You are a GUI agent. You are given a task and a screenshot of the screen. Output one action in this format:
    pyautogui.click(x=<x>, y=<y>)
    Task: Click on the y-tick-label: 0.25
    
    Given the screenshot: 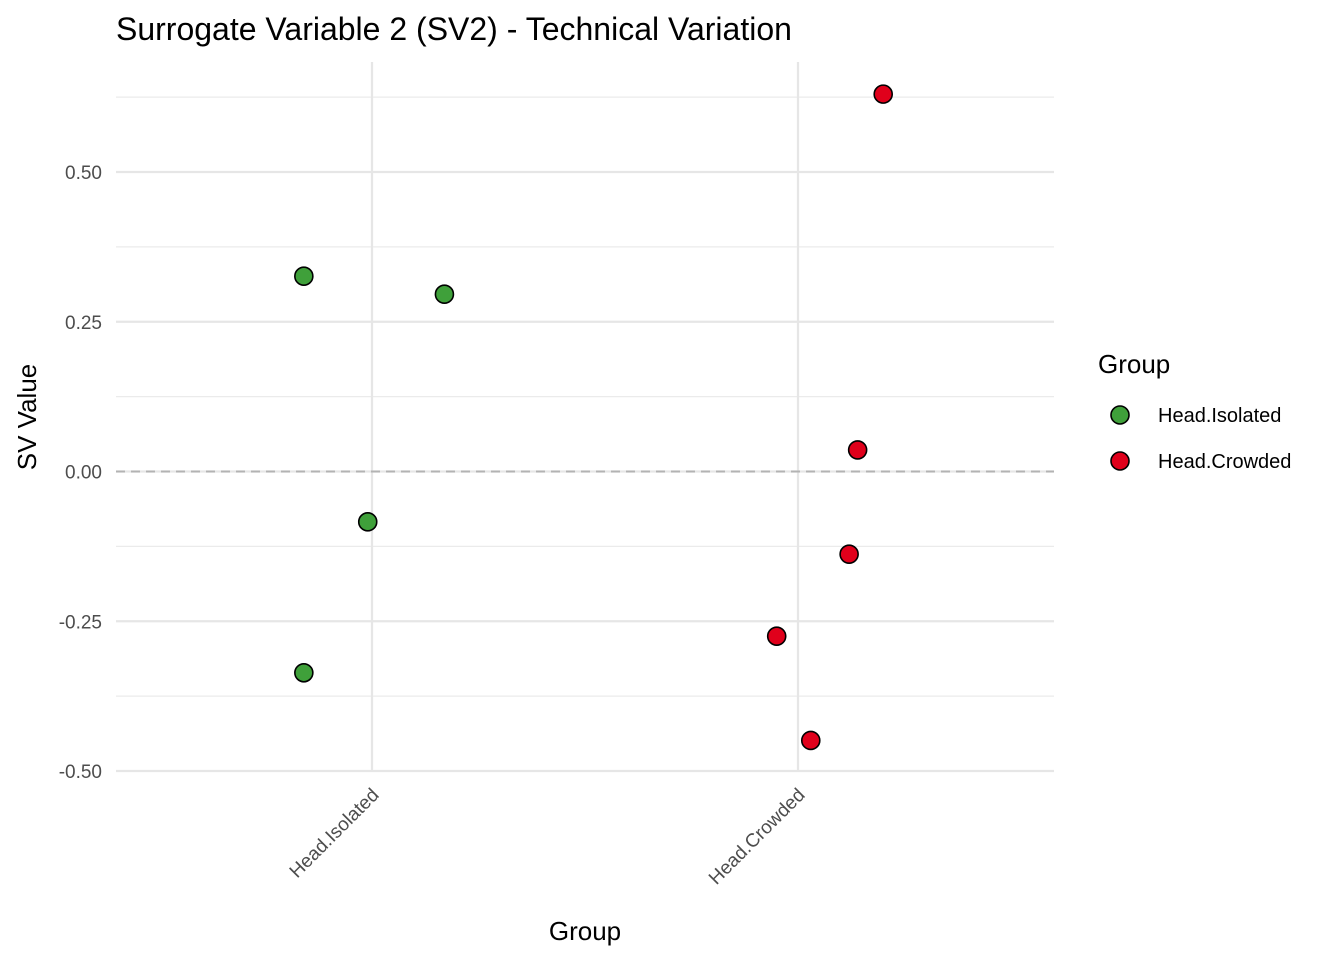 What is the action you would take?
    pyautogui.click(x=83, y=323)
    